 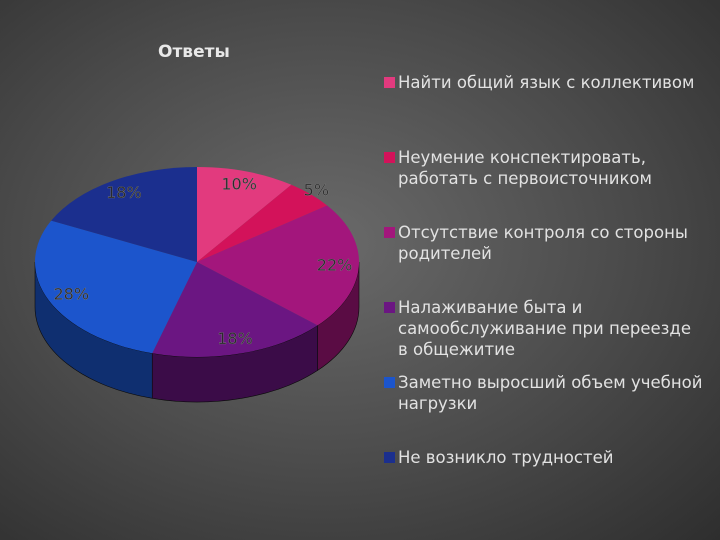 I want to click on legend-label: Найти общий язык с коллективом, so click(x=546, y=82).